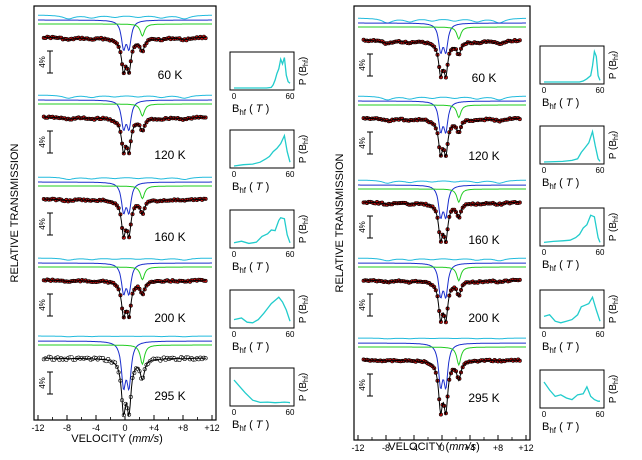 This screenshot has height=460, width=642. What do you see at coordinates (470, 448) in the screenshot?
I see `x-tick-label: +4` at bounding box center [470, 448].